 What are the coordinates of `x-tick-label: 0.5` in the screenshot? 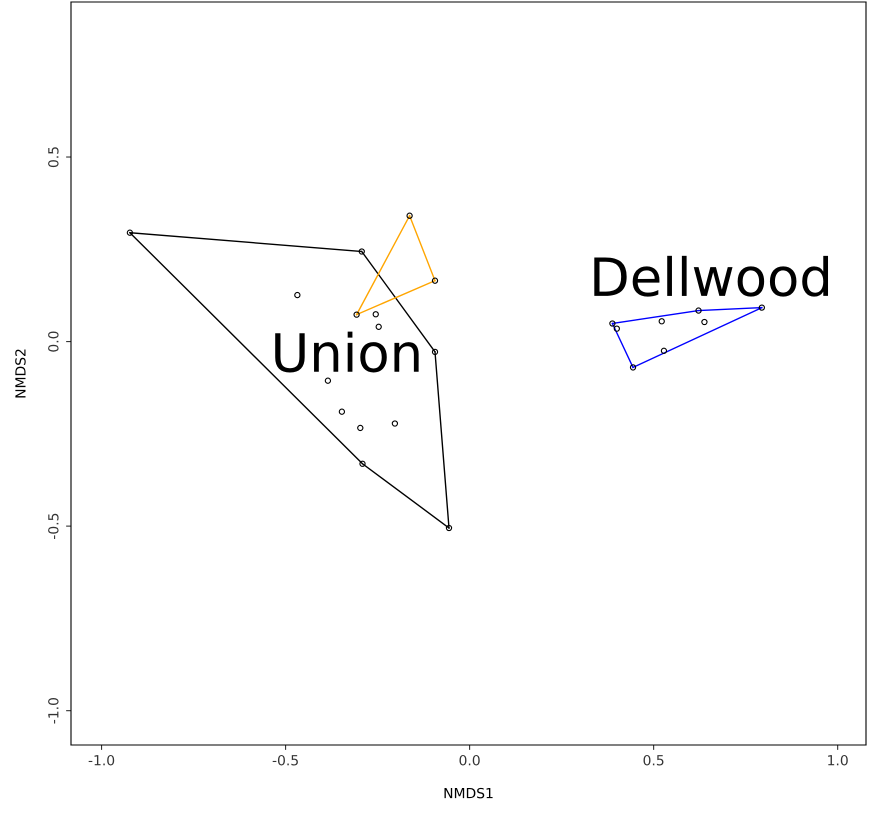 It's located at (654, 760).